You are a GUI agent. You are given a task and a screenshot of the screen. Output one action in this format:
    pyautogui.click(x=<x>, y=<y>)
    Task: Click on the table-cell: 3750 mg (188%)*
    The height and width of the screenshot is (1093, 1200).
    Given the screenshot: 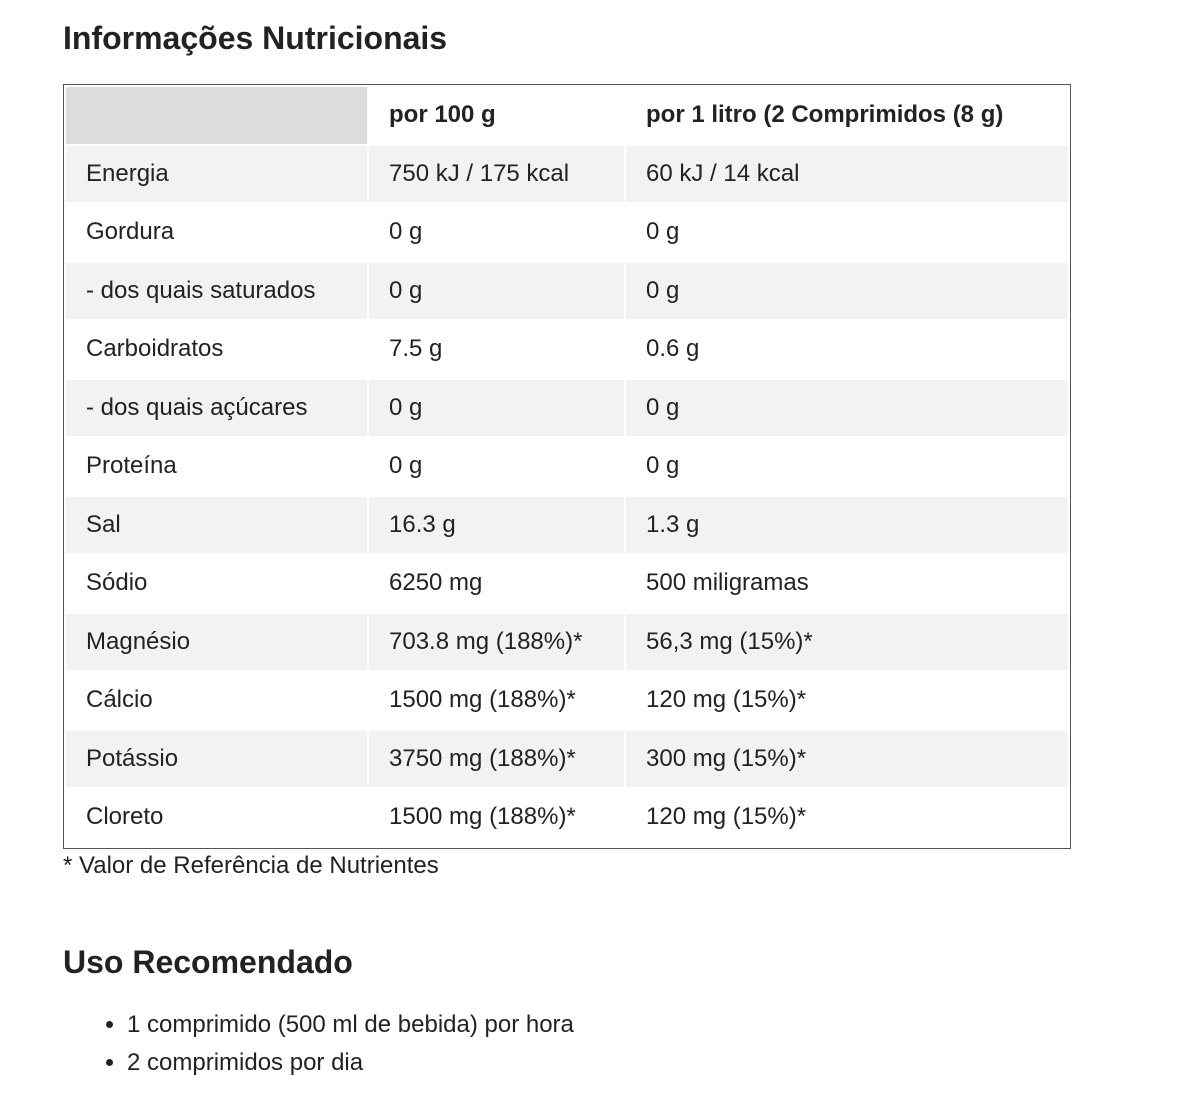 What is the action you would take?
    pyautogui.click(x=496, y=758)
    